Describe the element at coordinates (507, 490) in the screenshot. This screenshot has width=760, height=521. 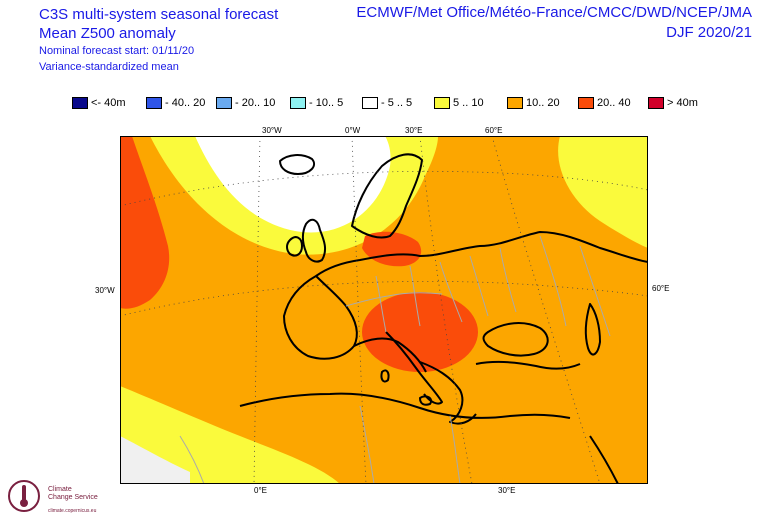
I see `lon-label-bottom: 30°E` at that location.